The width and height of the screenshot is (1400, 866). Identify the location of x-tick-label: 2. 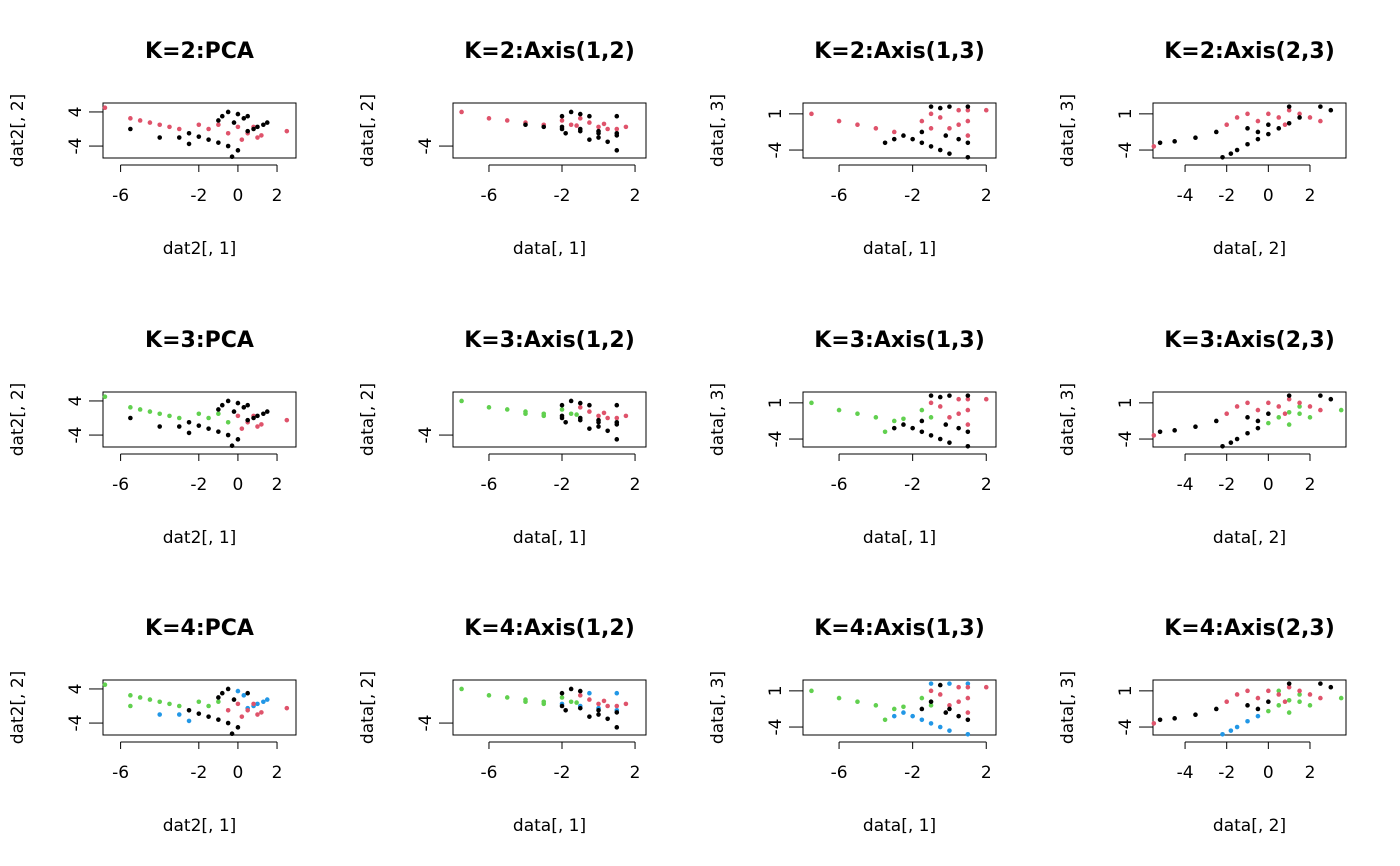
(986, 196).